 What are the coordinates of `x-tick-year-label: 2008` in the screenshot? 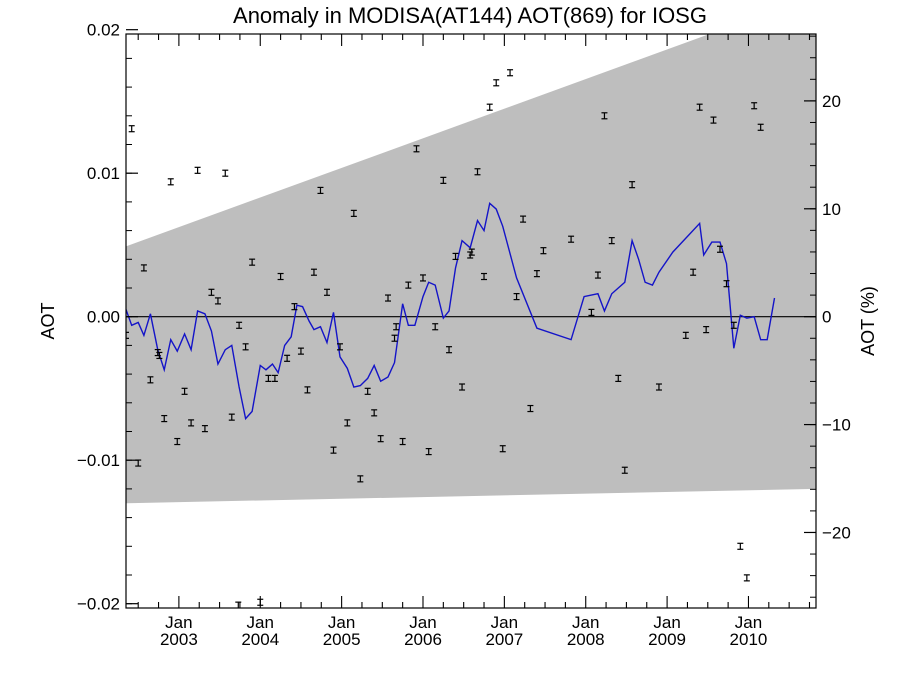 It's located at (586, 639).